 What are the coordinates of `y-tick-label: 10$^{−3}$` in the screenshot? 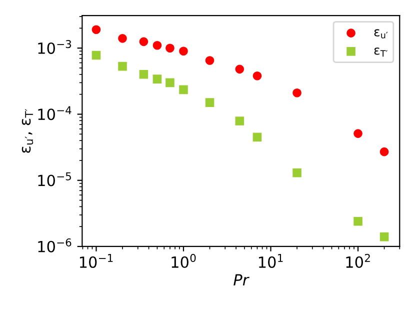 It's located at (55, 47).